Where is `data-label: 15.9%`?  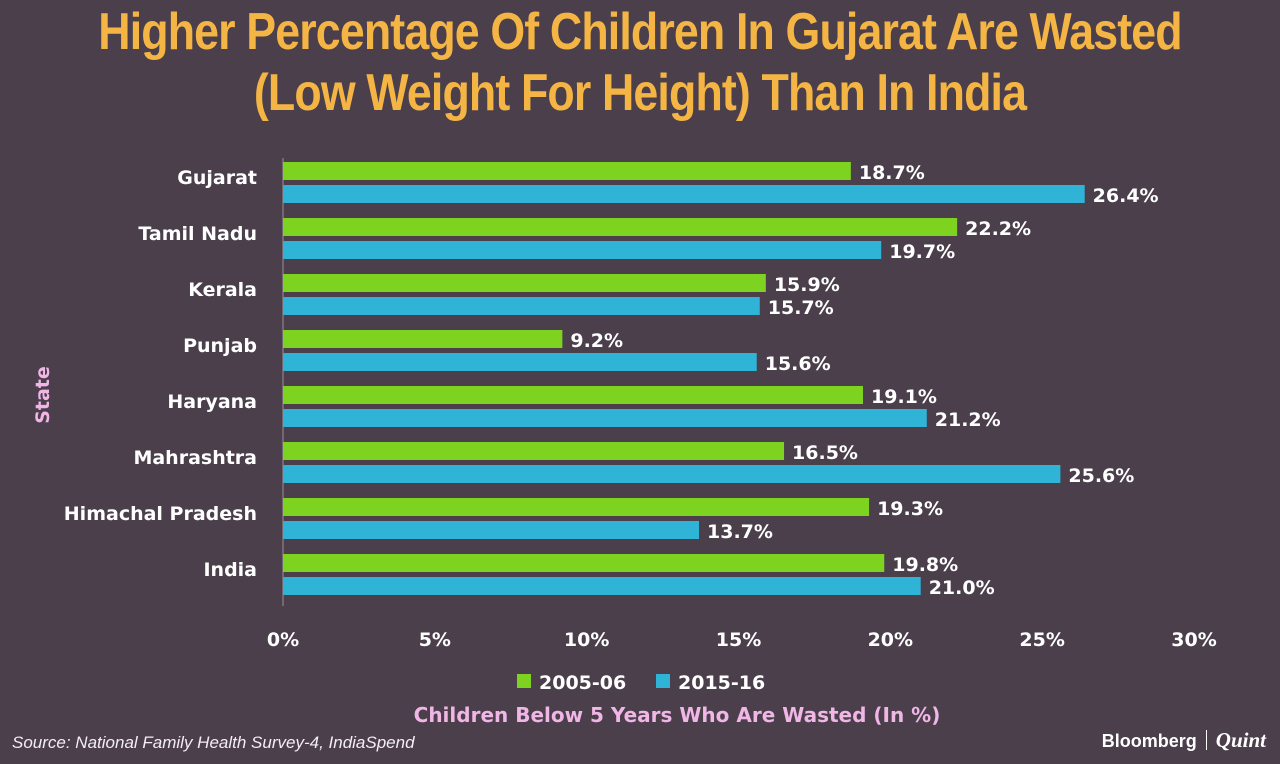 data-label: 15.9% is located at coordinates (807, 285).